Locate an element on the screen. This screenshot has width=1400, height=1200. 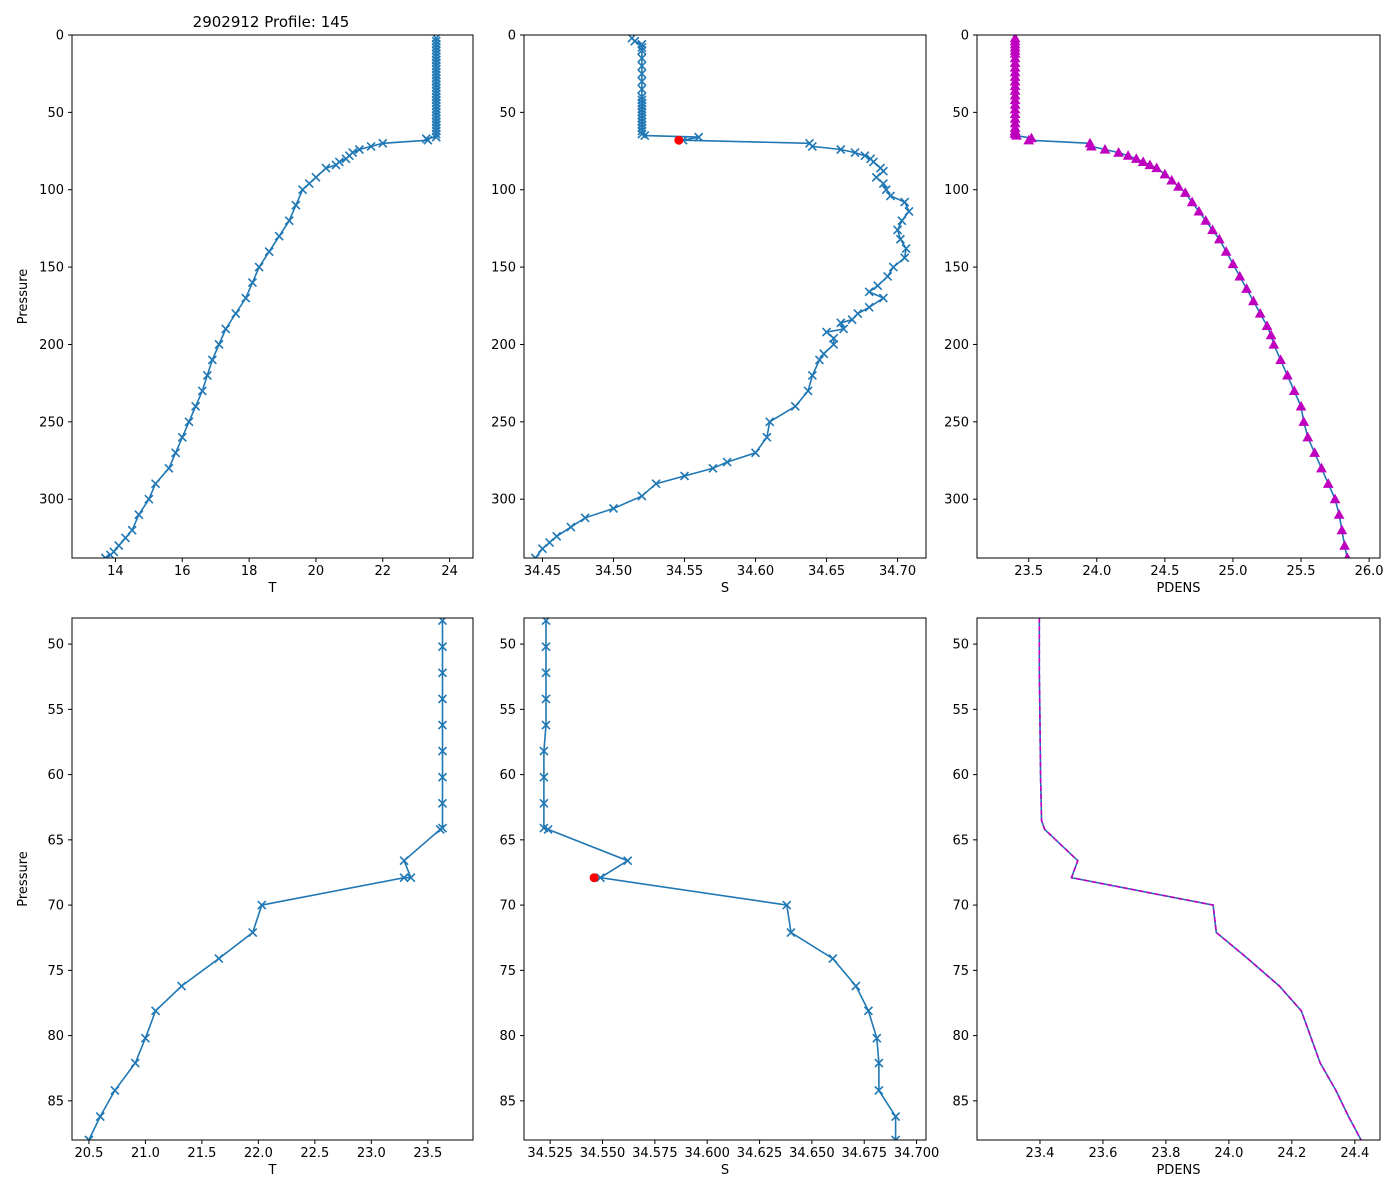
x-tick-label: 34.600 is located at coordinates (707, 1153).